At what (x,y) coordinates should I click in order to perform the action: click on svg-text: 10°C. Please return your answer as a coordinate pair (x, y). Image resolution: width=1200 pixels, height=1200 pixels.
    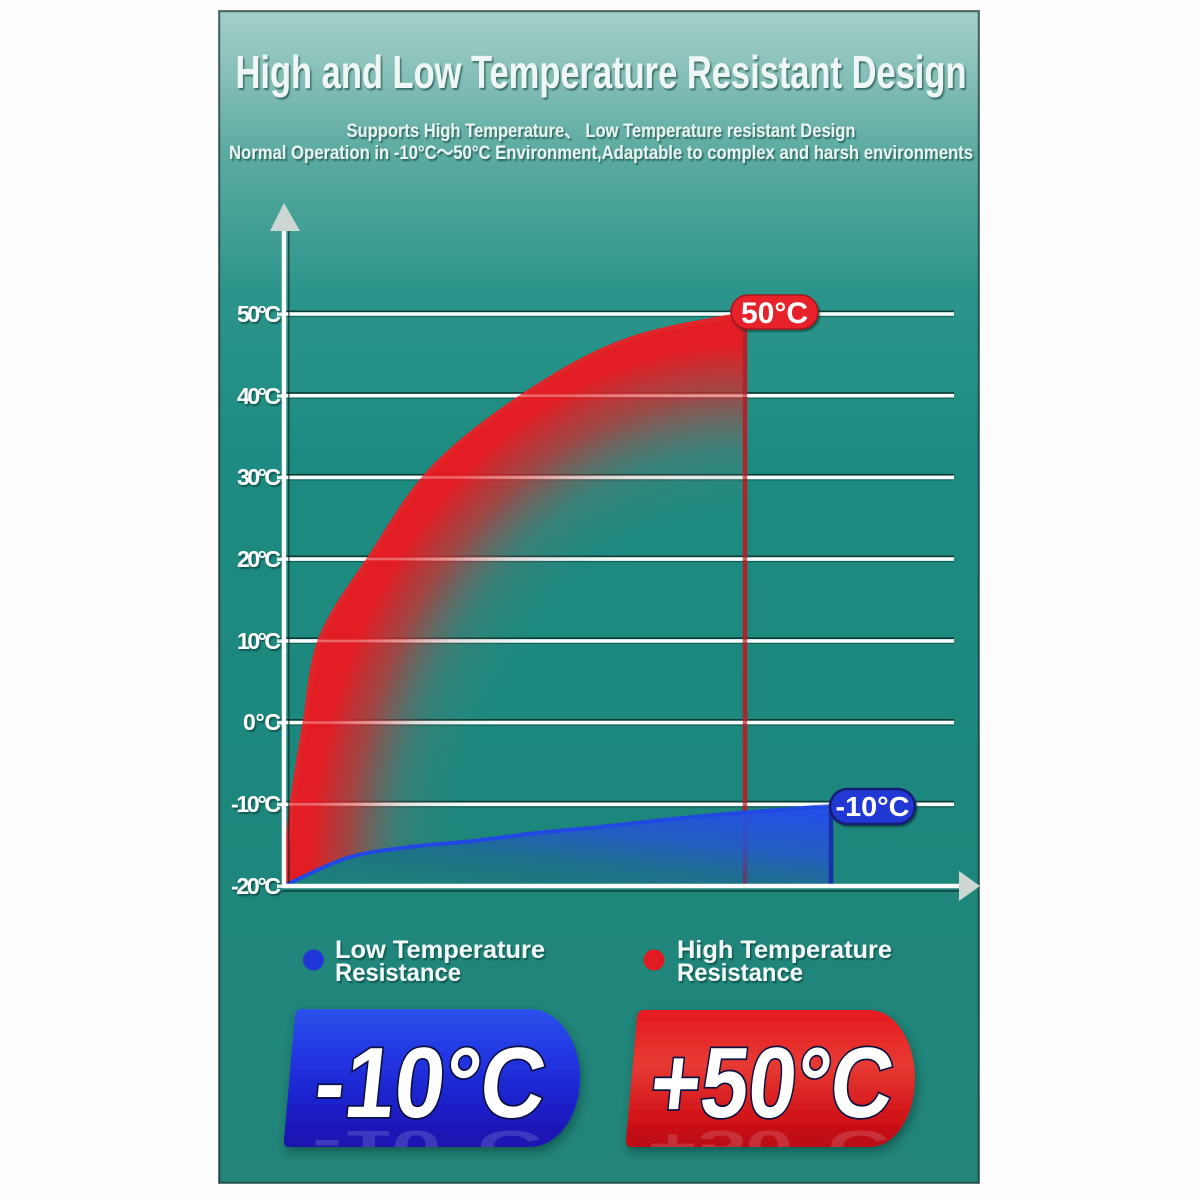
    Looking at the image, I should click on (259, 641).